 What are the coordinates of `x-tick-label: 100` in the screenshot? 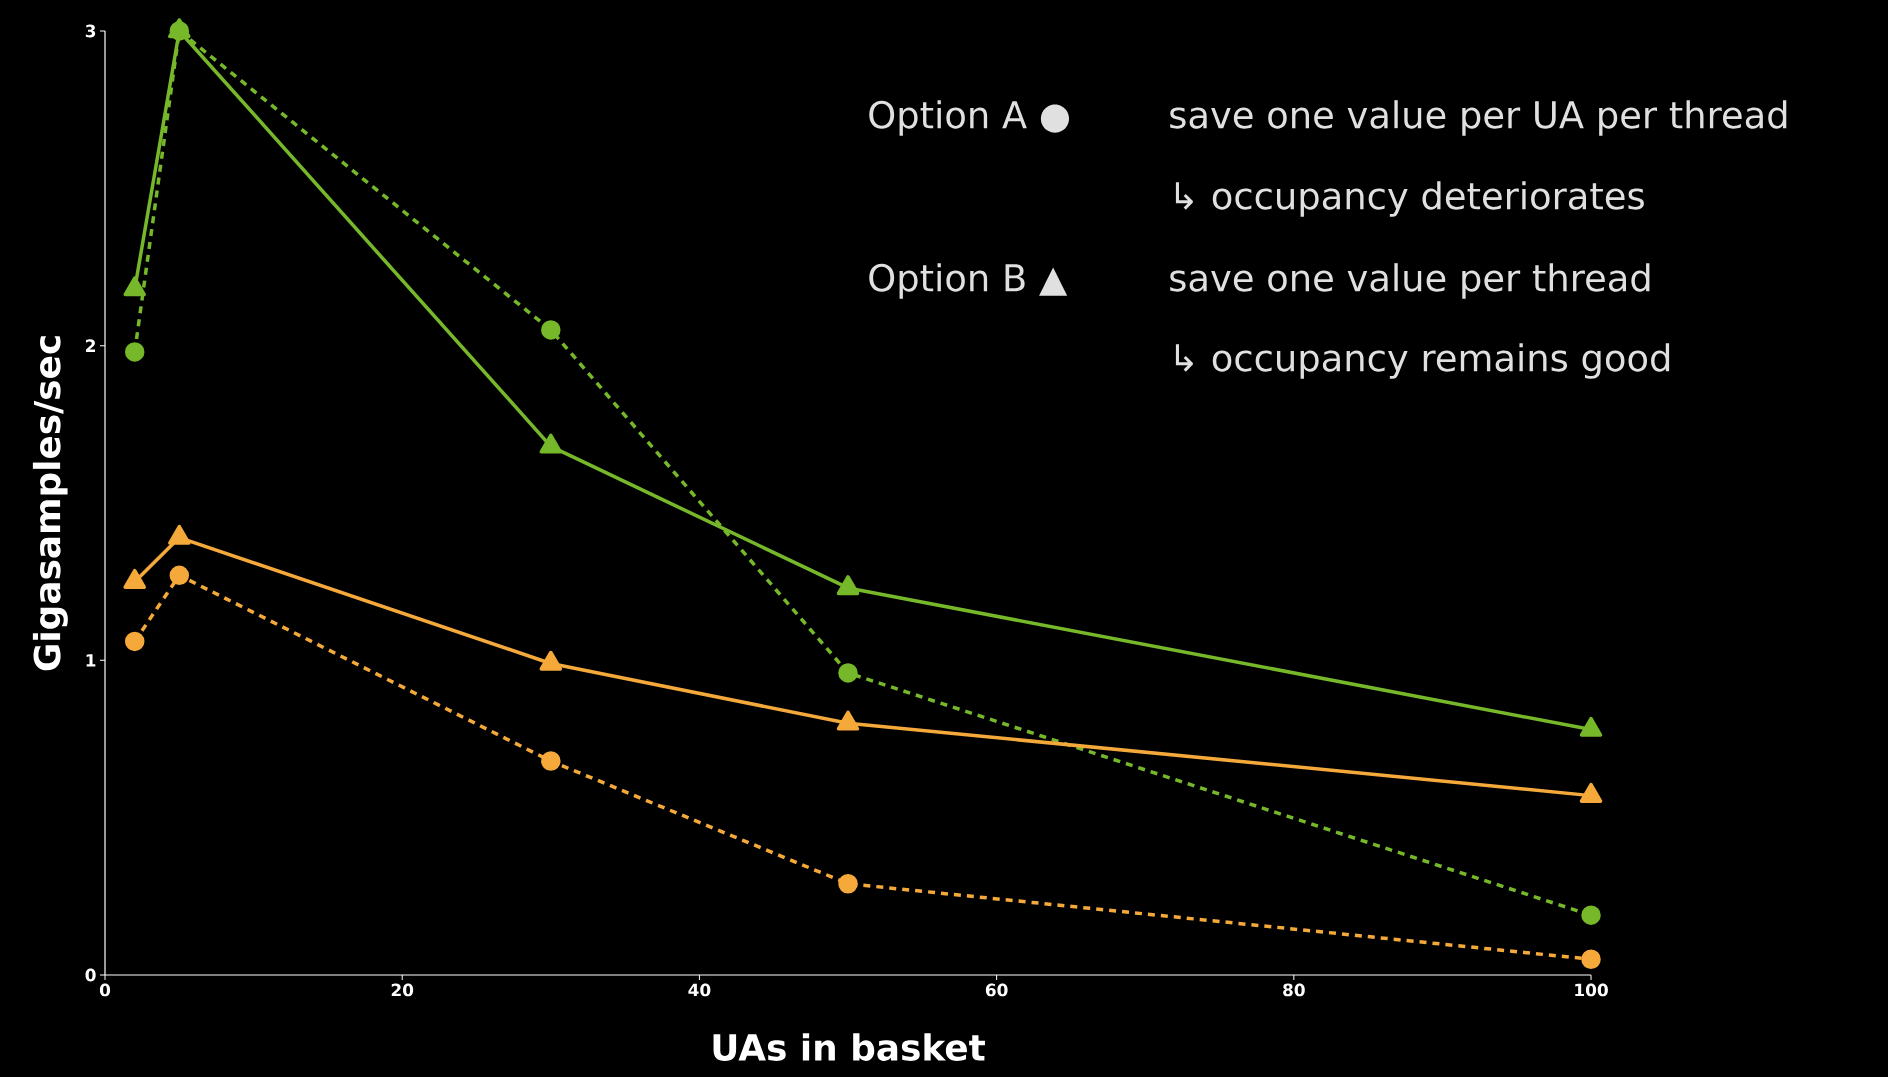 It's located at (1591, 990).